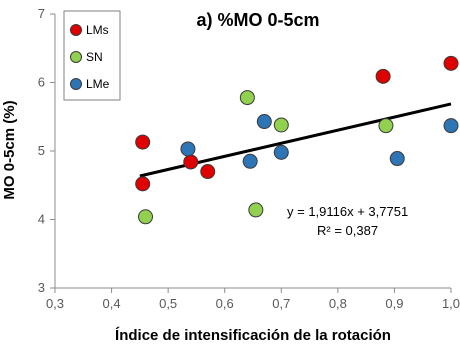 This screenshot has width=460, height=347. What do you see at coordinates (76, 84) in the screenshot?
I see `legend-marker-lme` at bounding box center [76, 84].